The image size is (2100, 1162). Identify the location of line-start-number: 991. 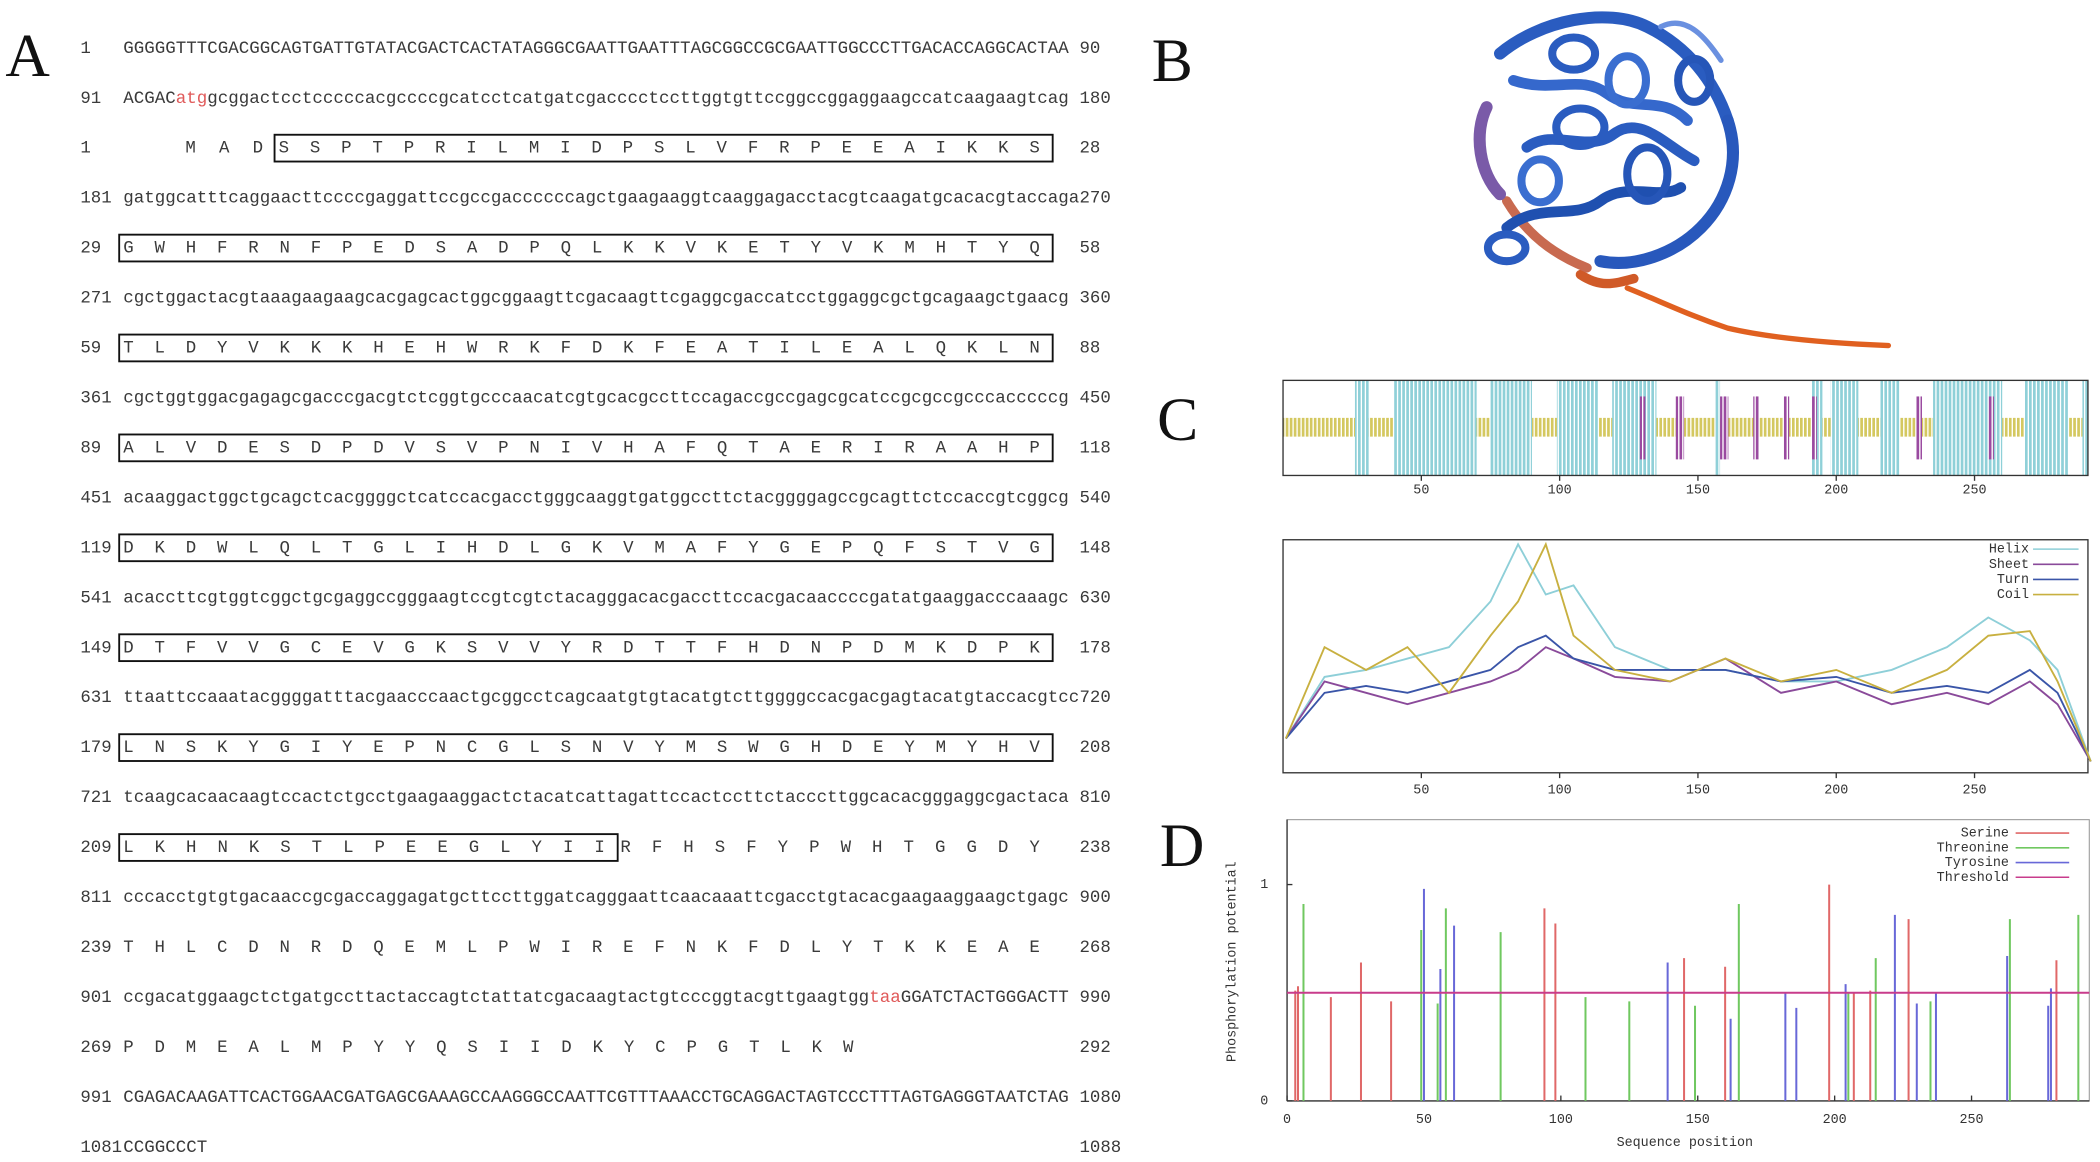
(95, 1098).